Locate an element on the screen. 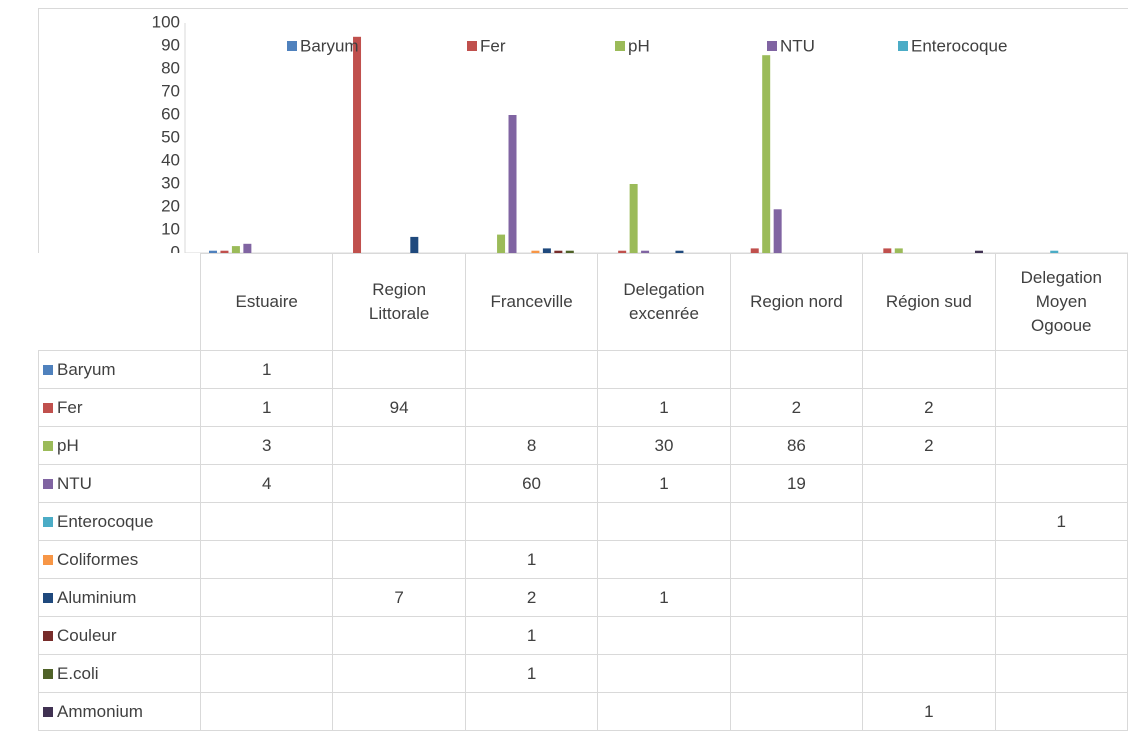 Image resolution: width=1128 pixels, height=731 pixels. legend-label: NTU is located at coordinates (797, 45).